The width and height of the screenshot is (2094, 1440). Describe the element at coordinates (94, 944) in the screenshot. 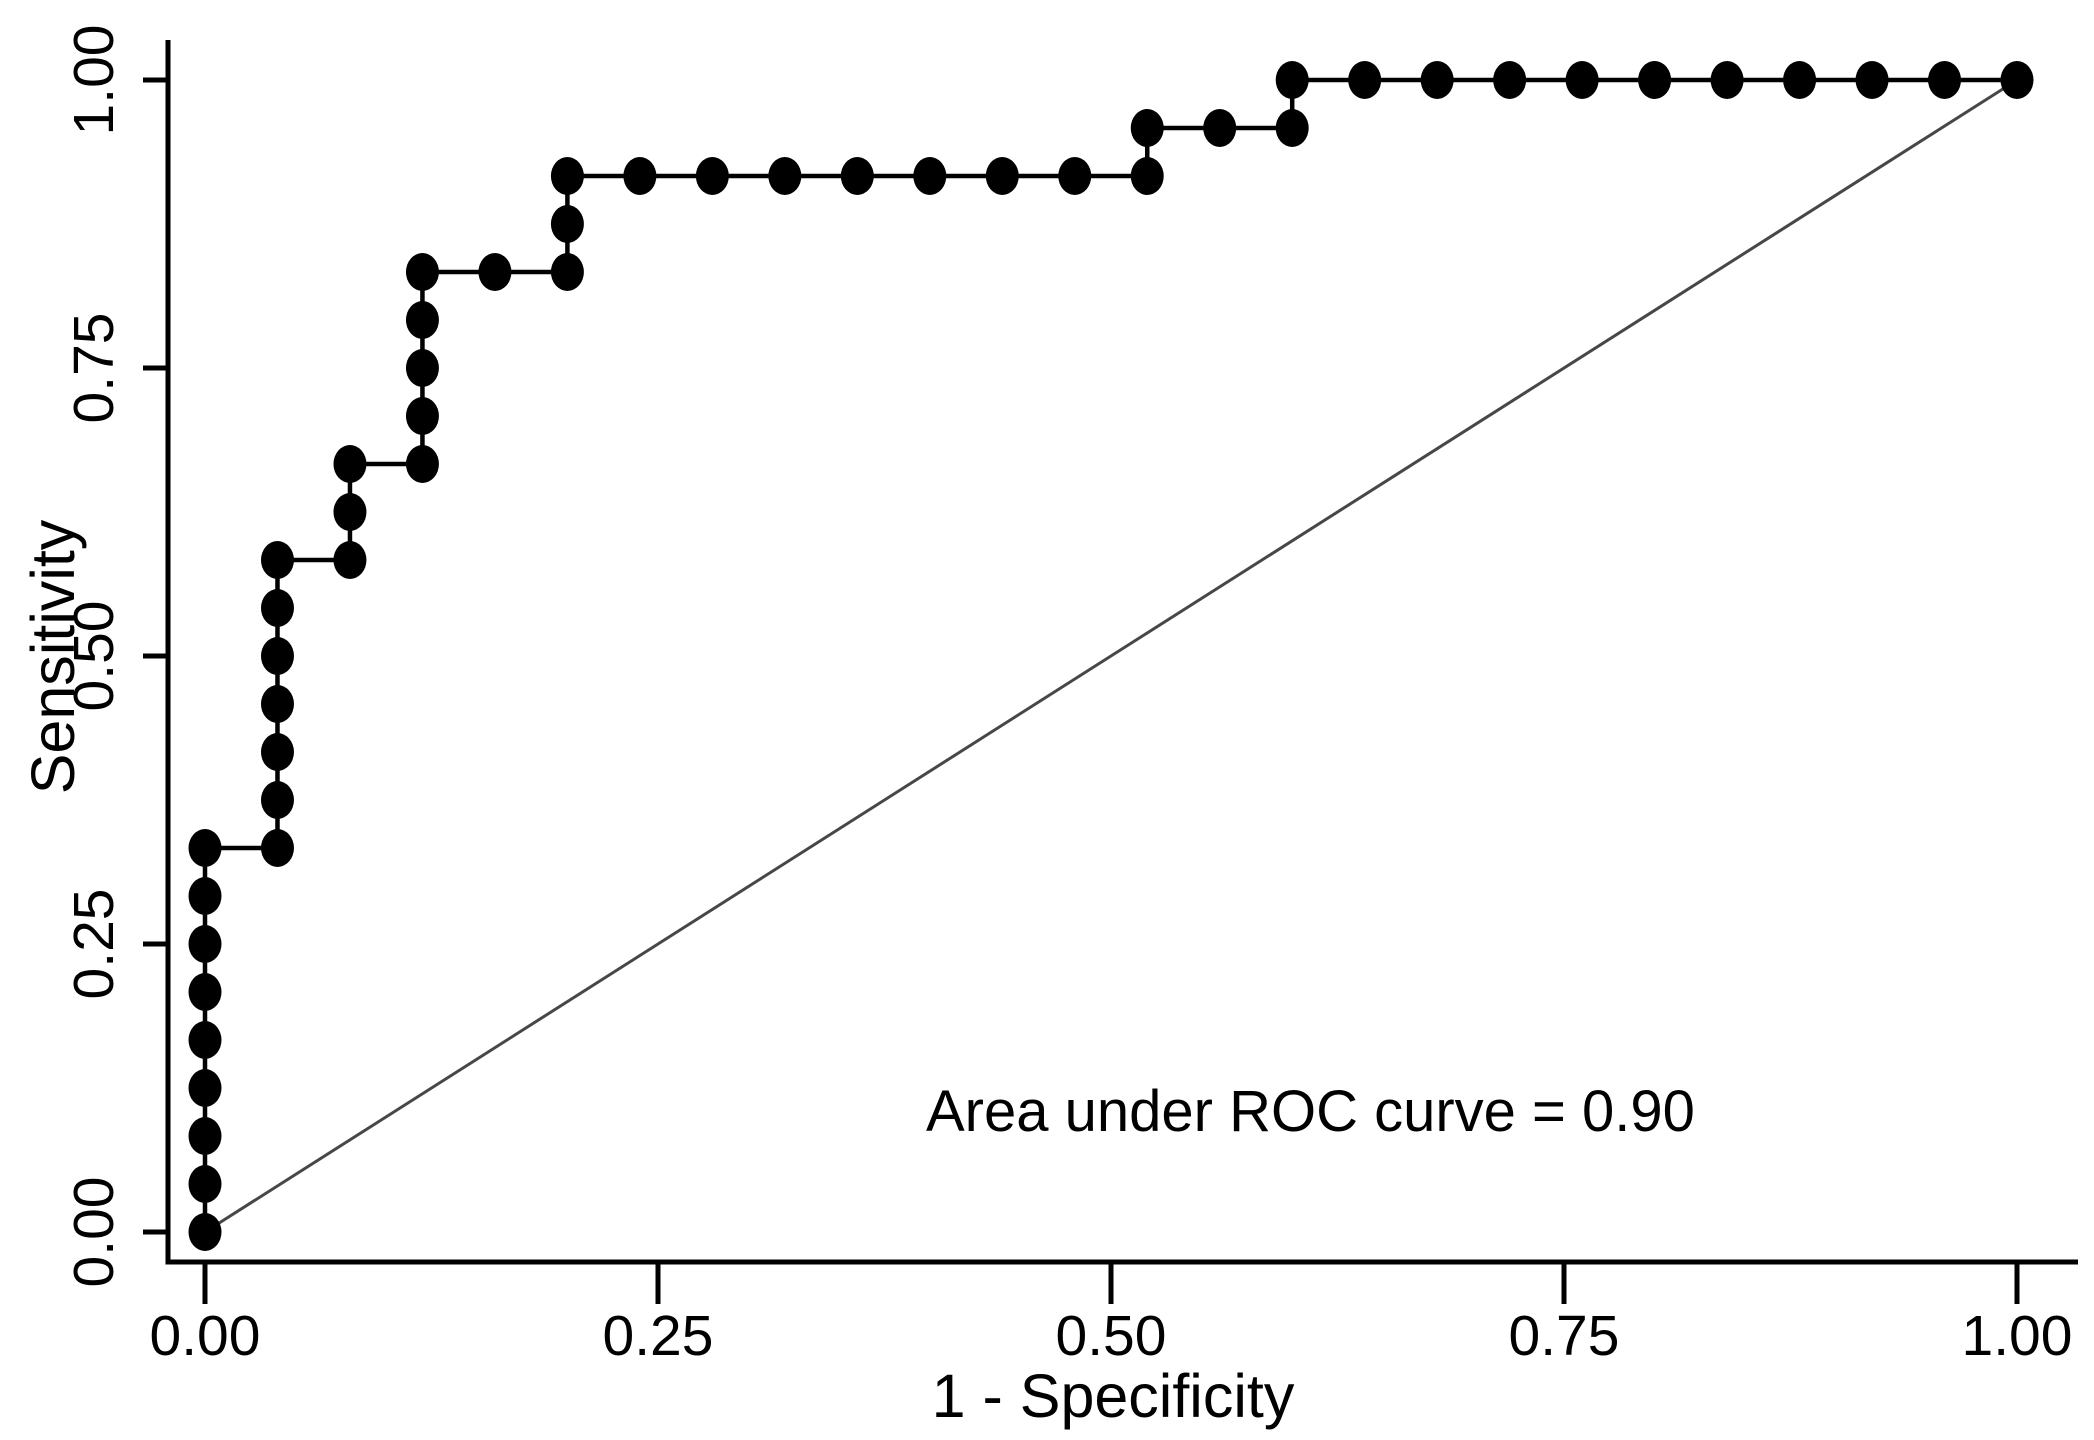

I see `y-tick-label: 0.25` at that location.